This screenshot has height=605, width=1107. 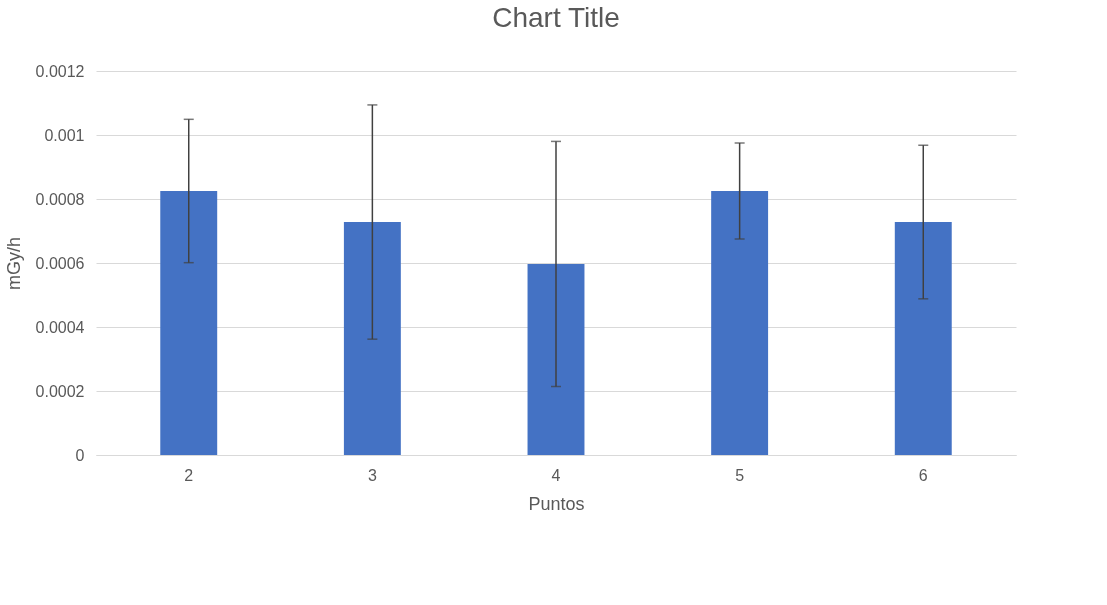 What do you see at coordinates (80, 455) in the screenshot?
I see `y-tick-label: 0` at bounding box center [80, 455].